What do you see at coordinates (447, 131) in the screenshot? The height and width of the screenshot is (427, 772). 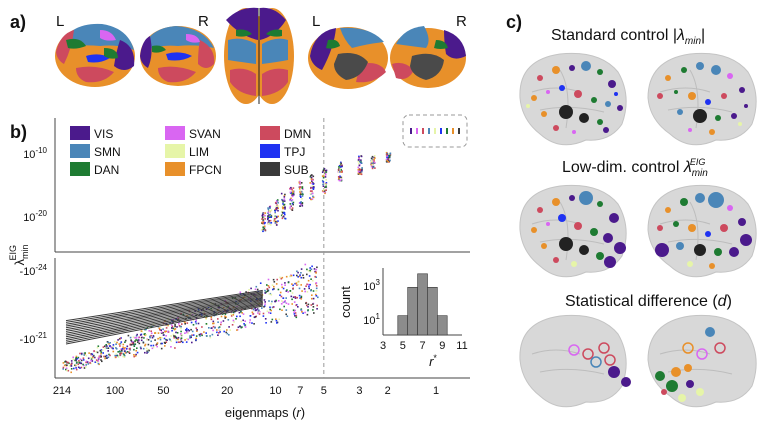 I see `highlight-point` at bounding box center [447, 131].